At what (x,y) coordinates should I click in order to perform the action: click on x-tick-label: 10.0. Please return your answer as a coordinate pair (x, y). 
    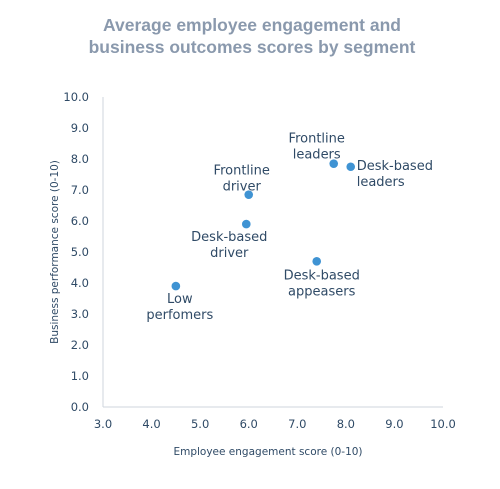
    Looking at the image, I should click on (443, 424).